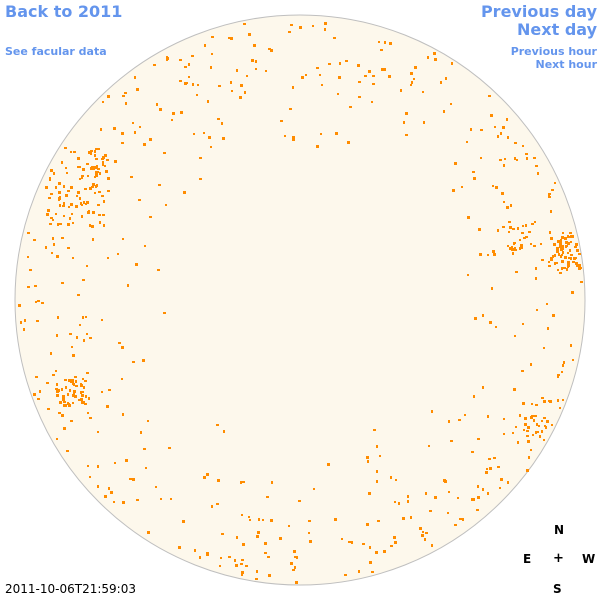 The height and width of the screenshot is (600, 600). Describe the element at coordinates (538, 11) in the screenshot. I see `previous-day-link: Previous day` at that location.